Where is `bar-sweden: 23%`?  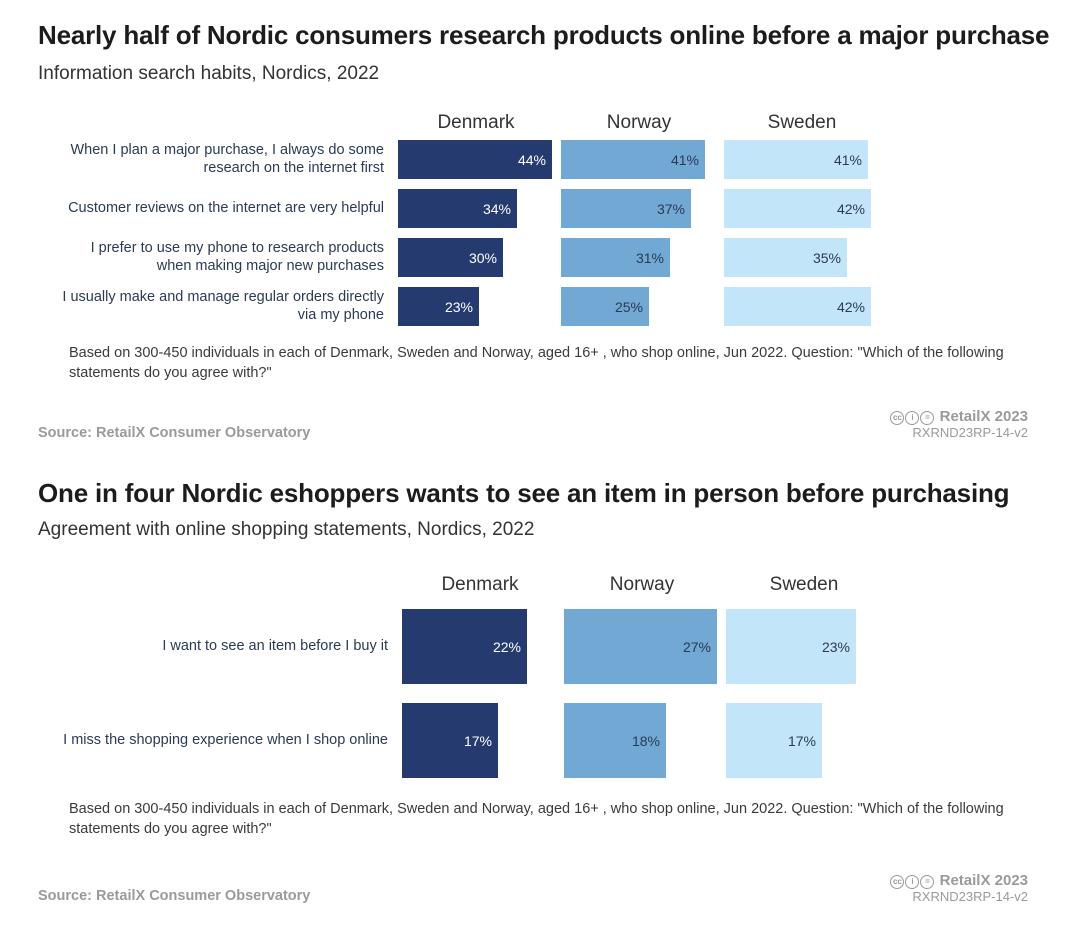 bar-sweden: 23% is located at coordinates (791, 646).